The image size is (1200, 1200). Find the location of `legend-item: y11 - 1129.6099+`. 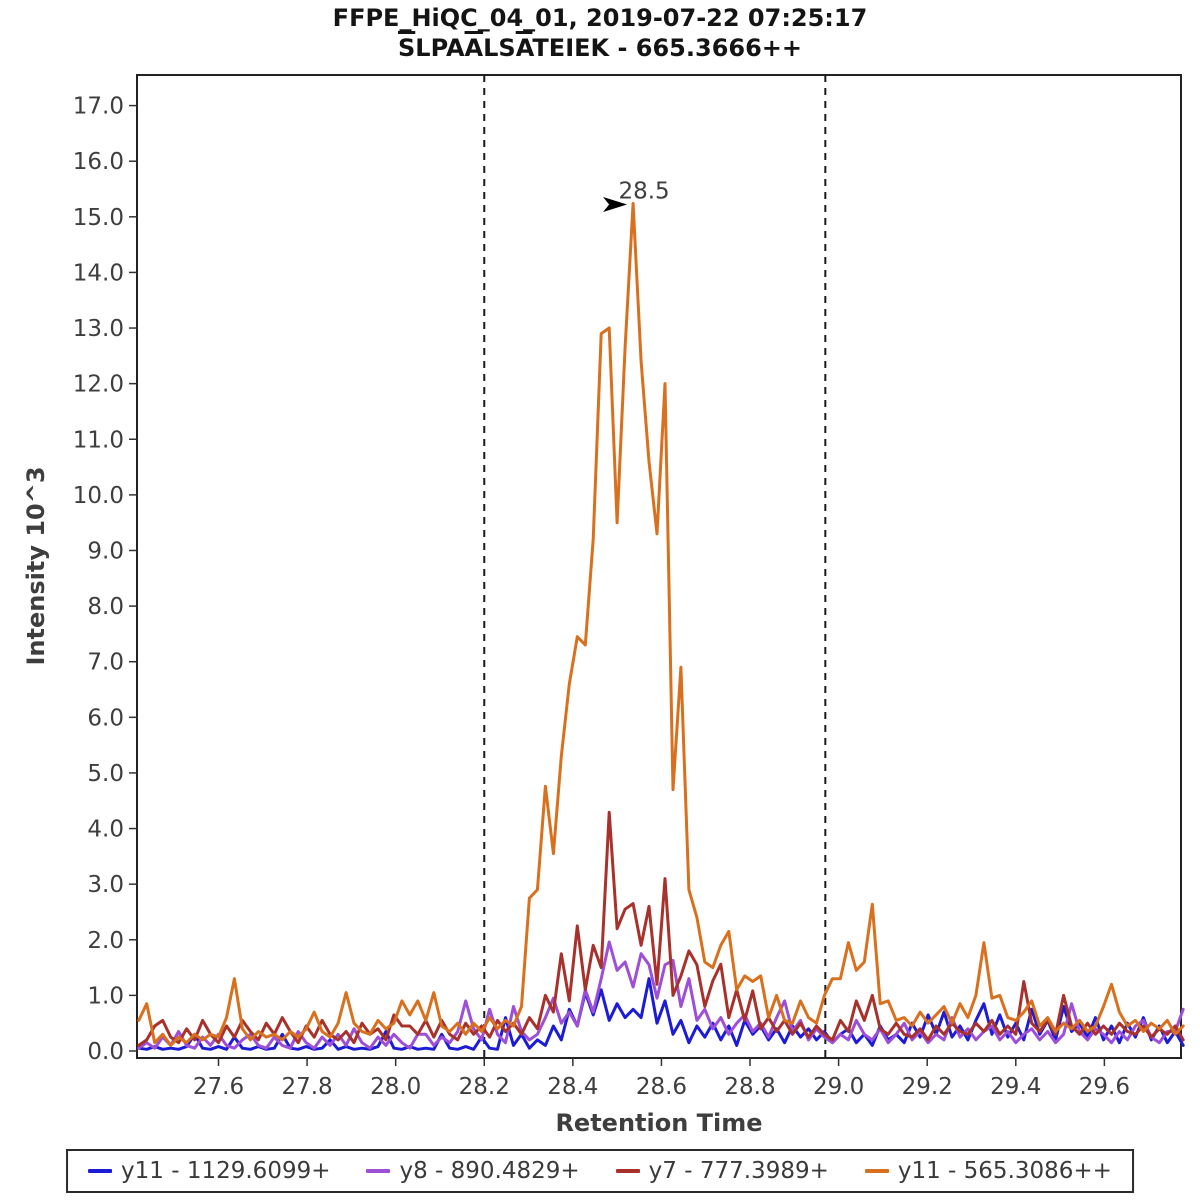

legend-item: y11 - 1129.6099+ is located at coordinates (209, 1171).